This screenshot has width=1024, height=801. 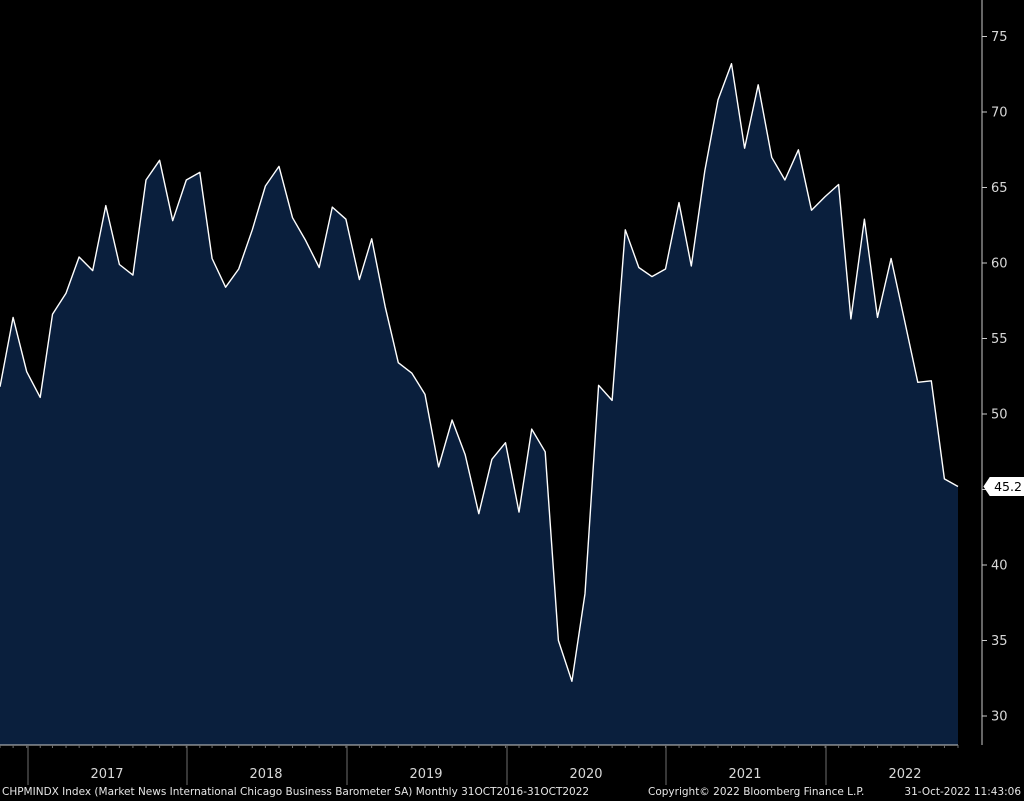 I want to click on y-tick-label: 75, so click(x=999, y=37).